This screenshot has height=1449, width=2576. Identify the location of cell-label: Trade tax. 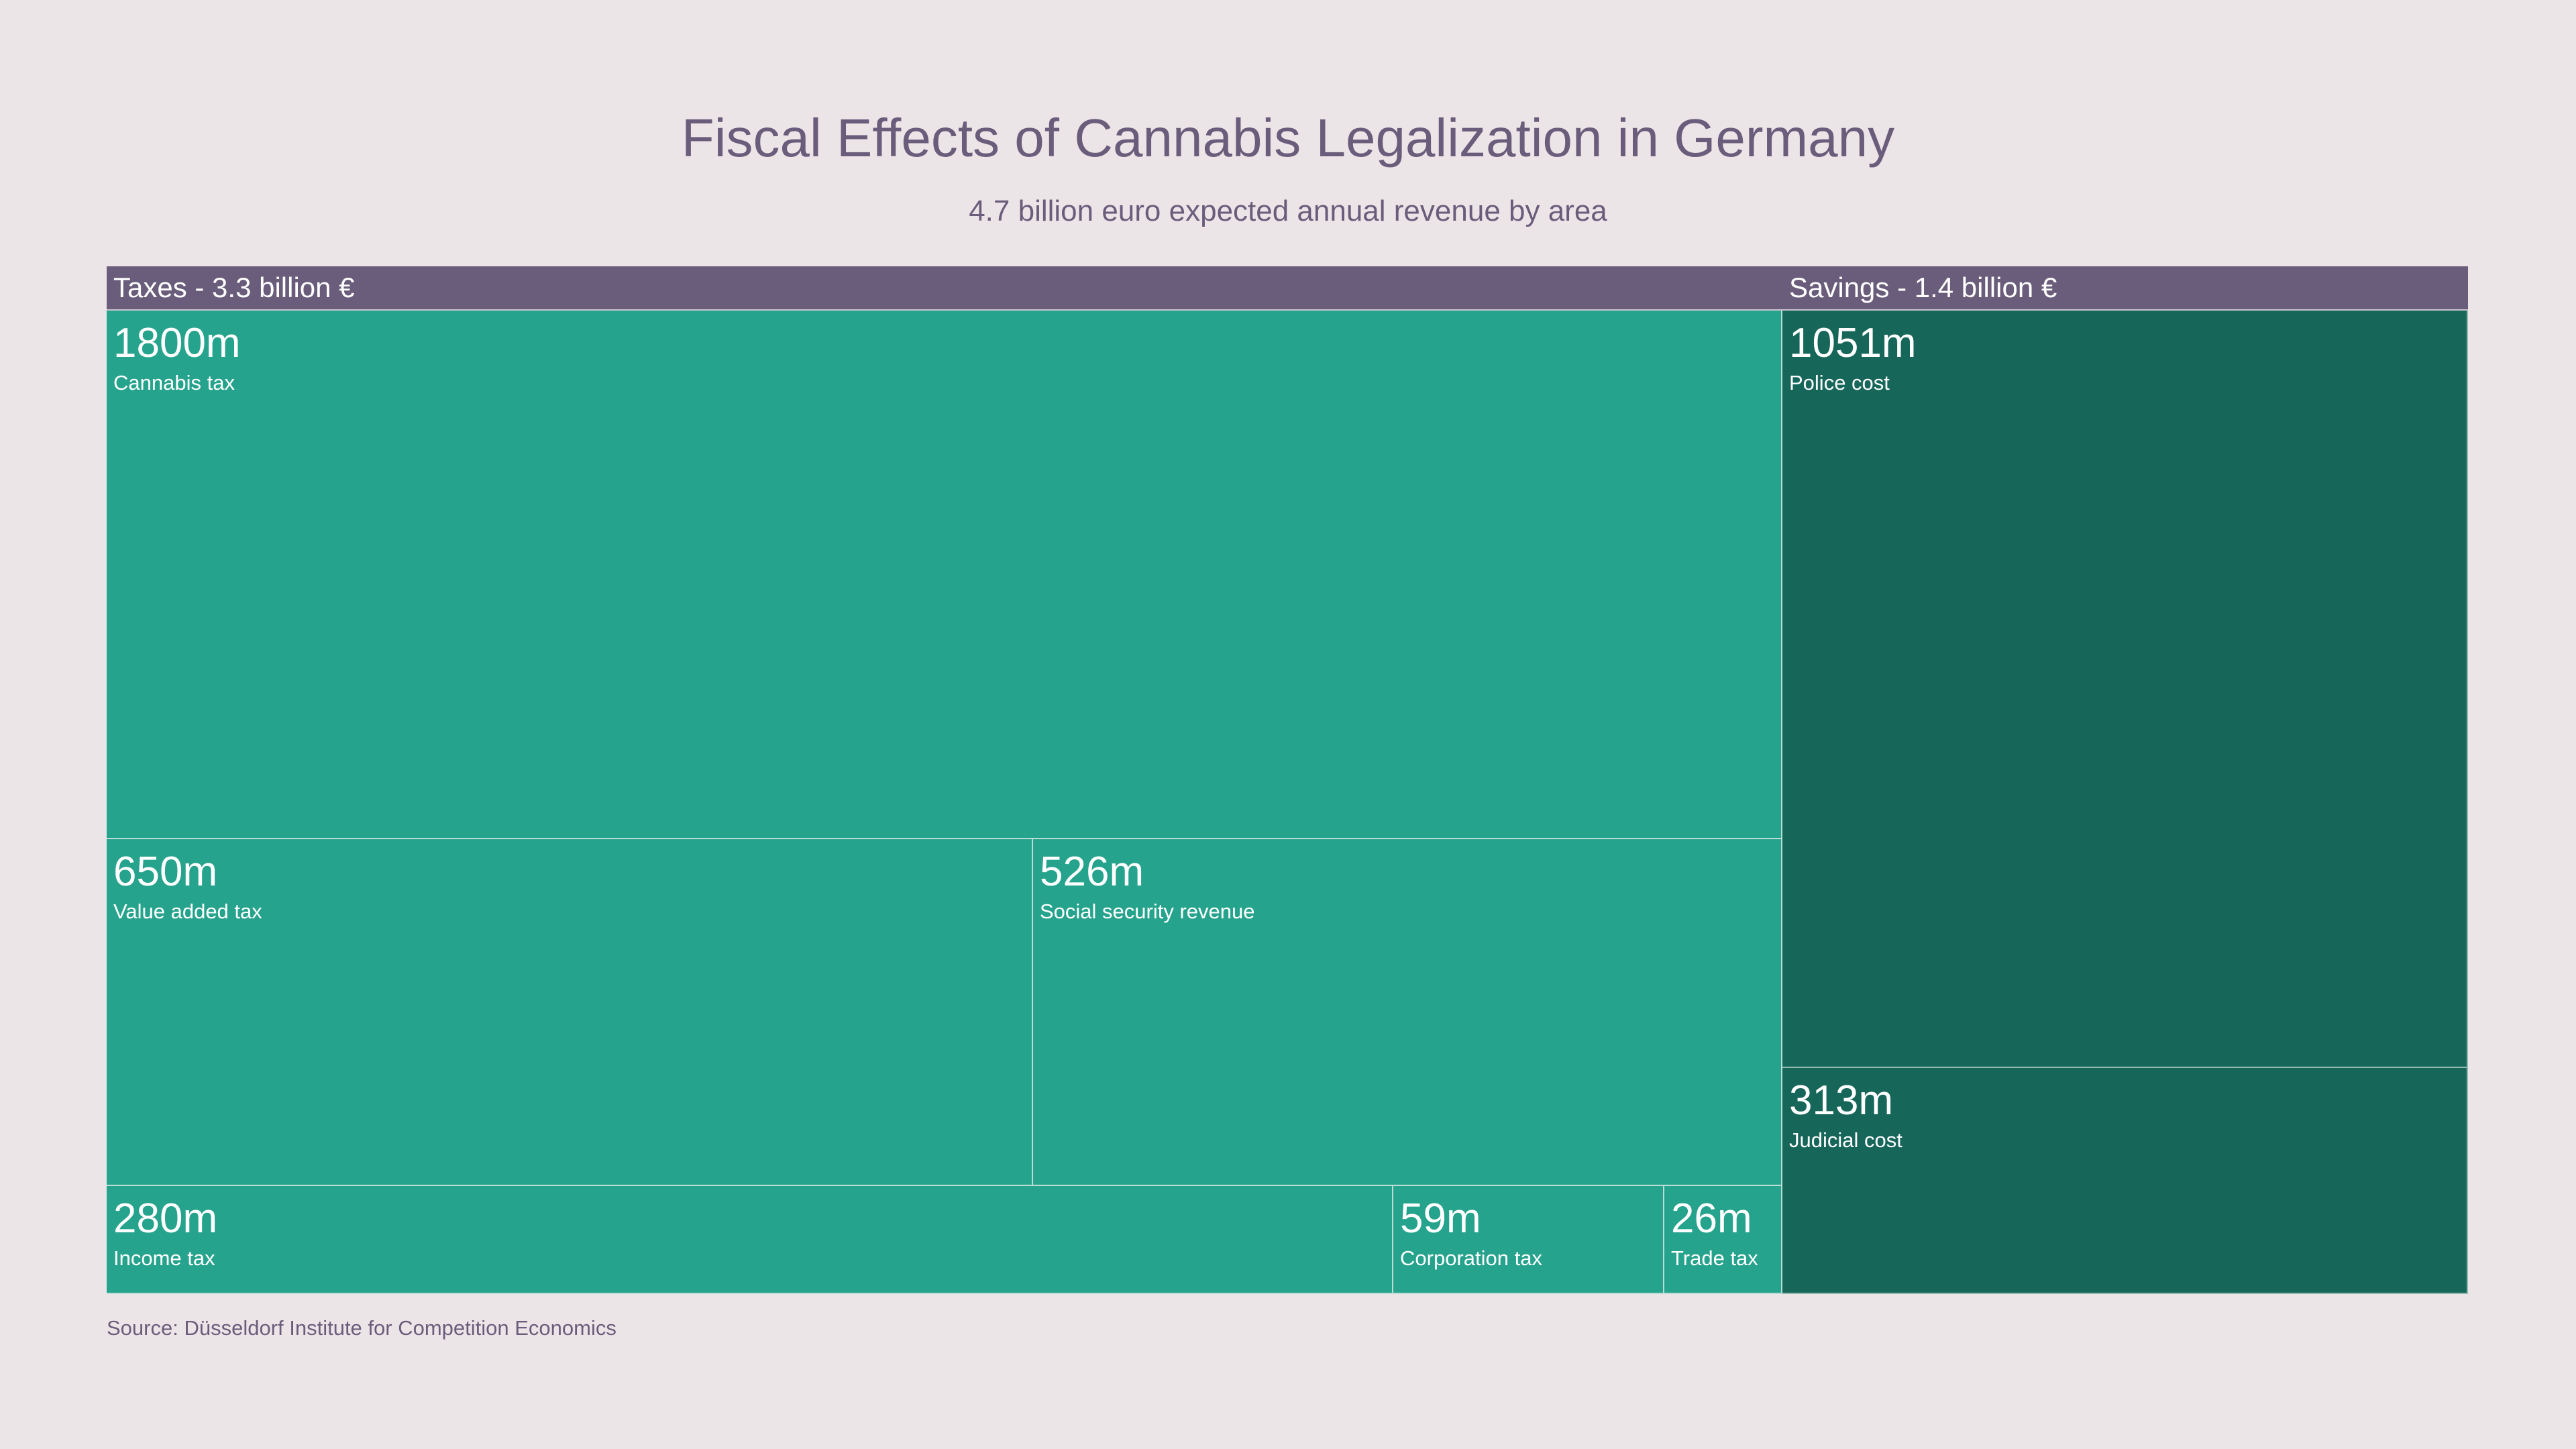
(1714, 1258).